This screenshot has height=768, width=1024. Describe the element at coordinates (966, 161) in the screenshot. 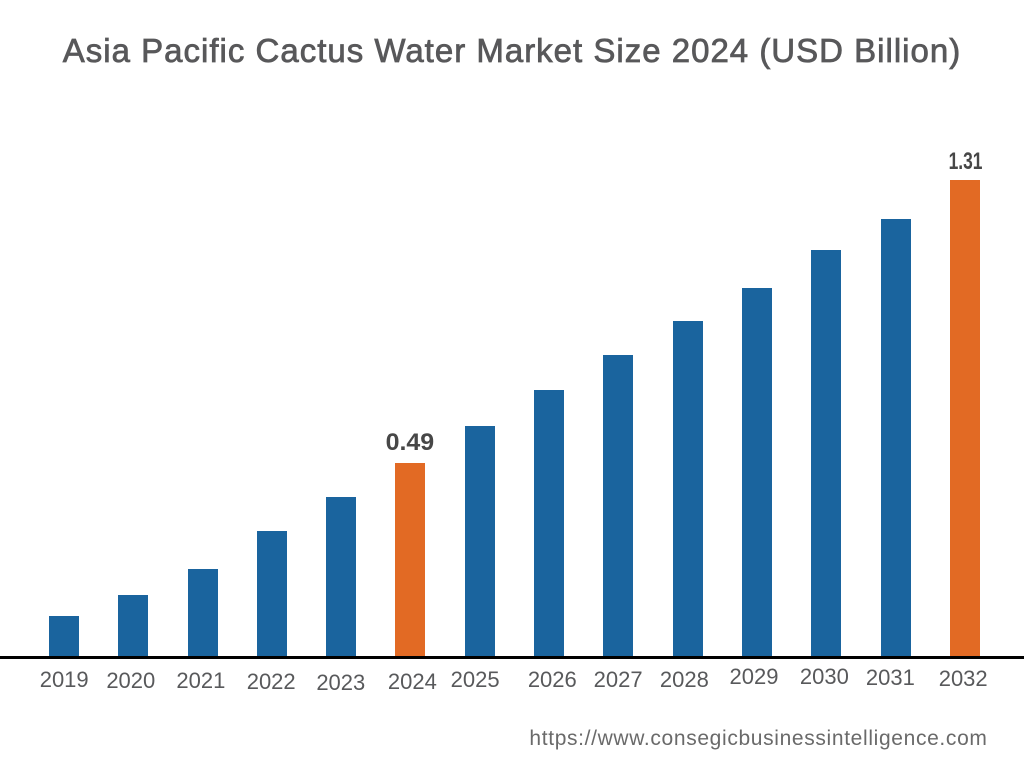

I see `svg-text: 1.31` at that location.